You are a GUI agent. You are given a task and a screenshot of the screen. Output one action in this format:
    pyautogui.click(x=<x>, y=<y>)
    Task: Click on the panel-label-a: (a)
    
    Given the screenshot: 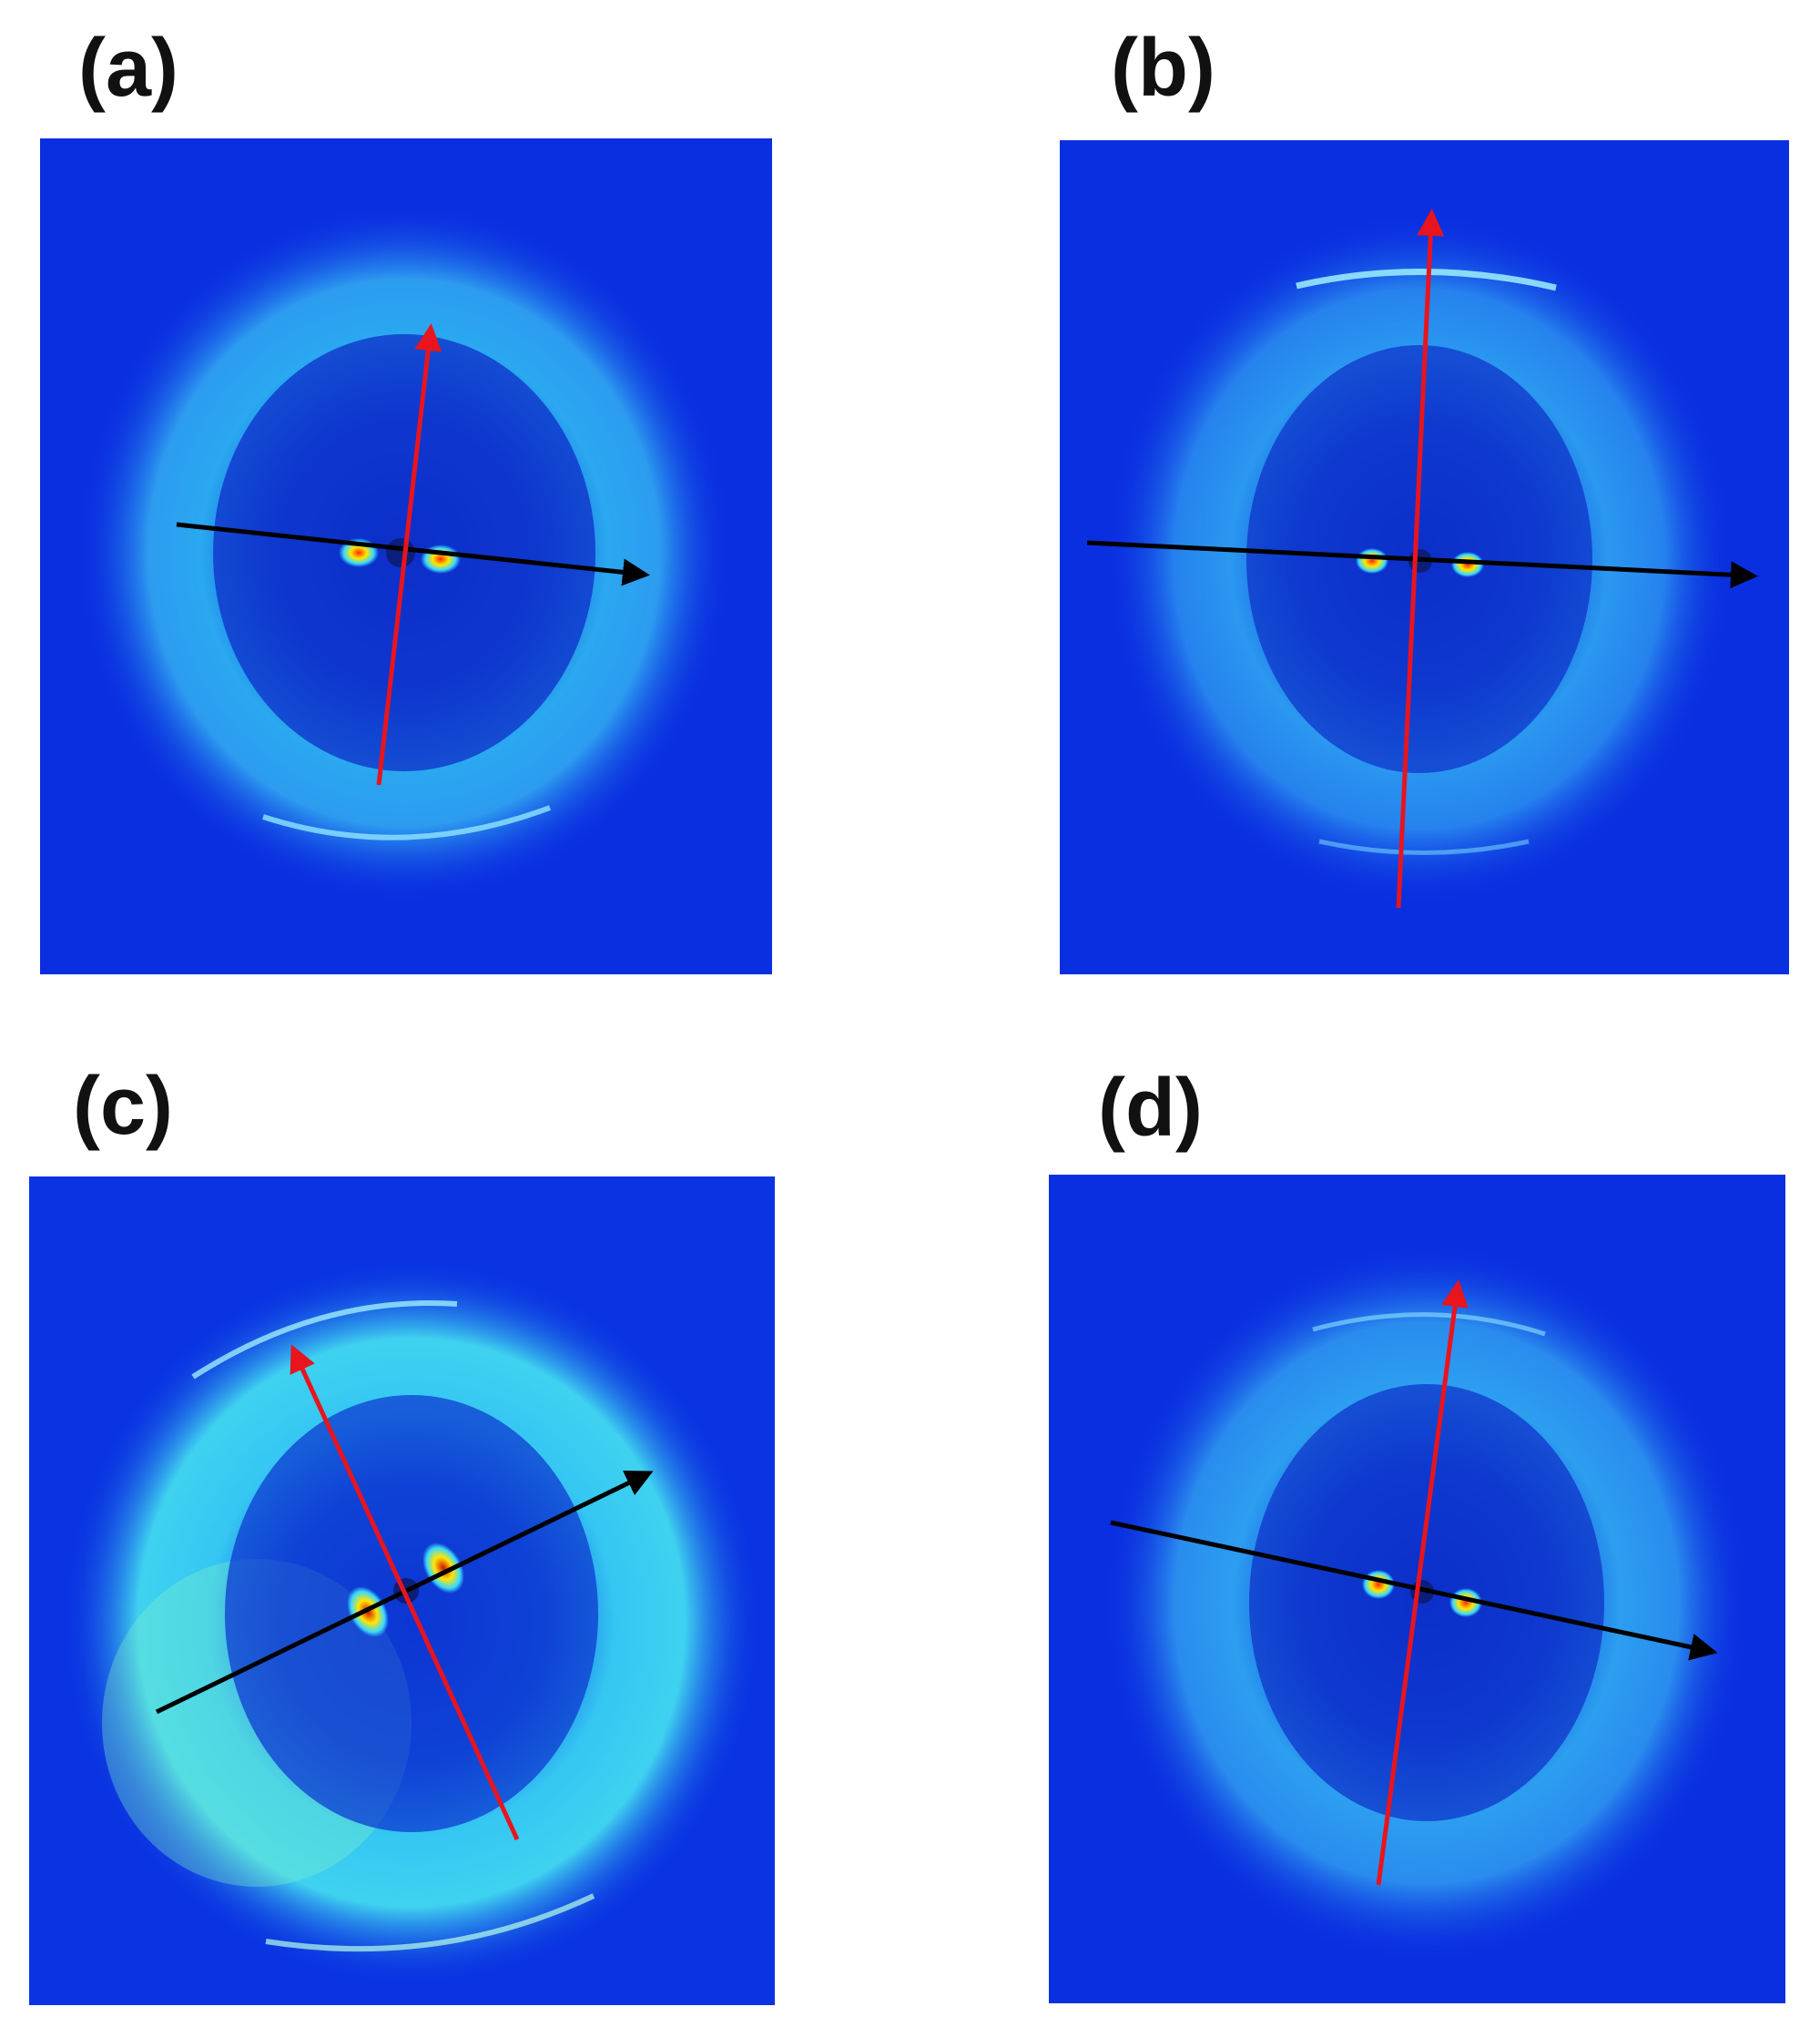 What is the action you would take?
    pyautogui.click(x=128, y=68)
    